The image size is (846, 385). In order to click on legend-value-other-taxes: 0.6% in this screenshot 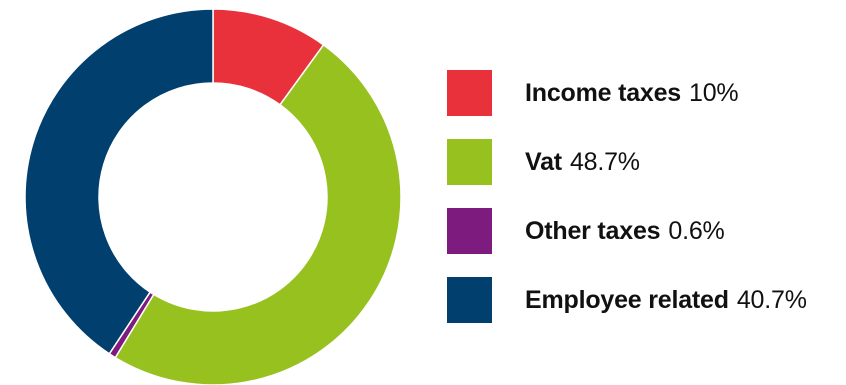, I will do `click(696, 230)`.